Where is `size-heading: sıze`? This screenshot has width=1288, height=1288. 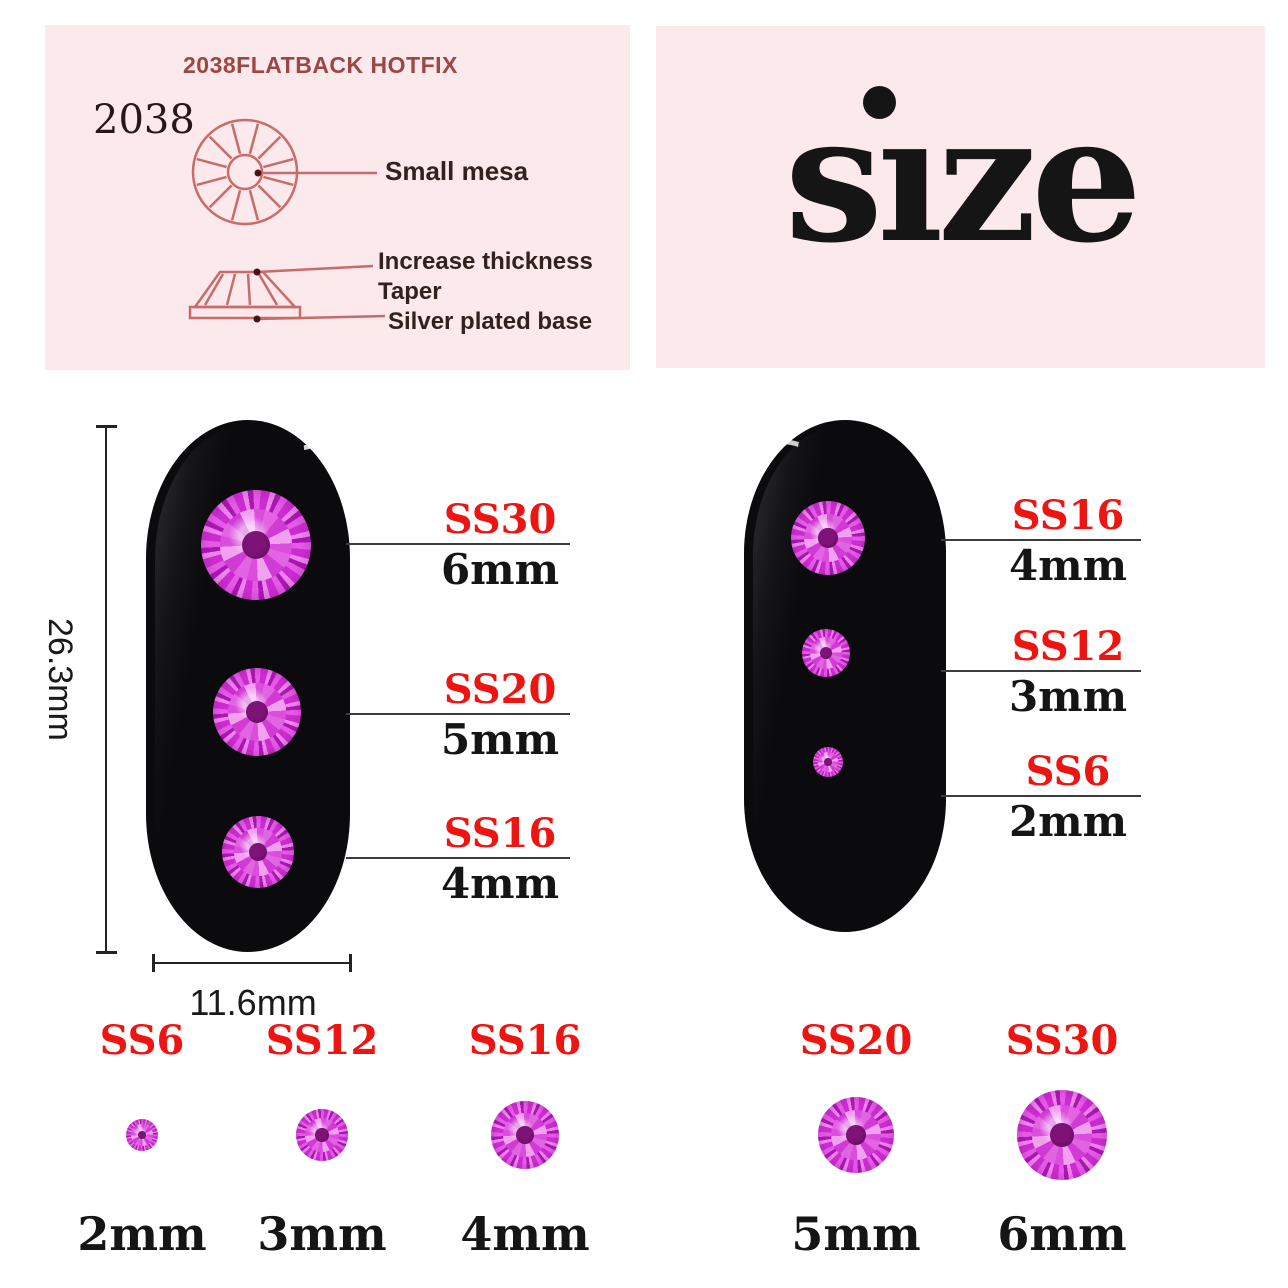 size-heading: sıze is located at coordinates (963, 179).